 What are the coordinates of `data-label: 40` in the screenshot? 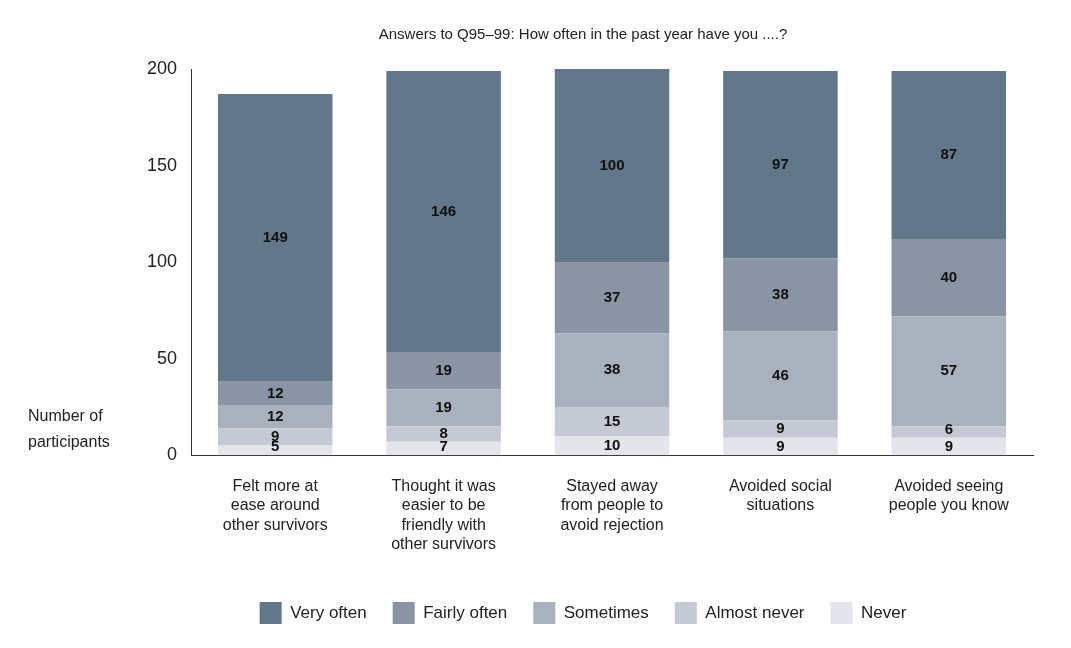 It's located at (949, 276).